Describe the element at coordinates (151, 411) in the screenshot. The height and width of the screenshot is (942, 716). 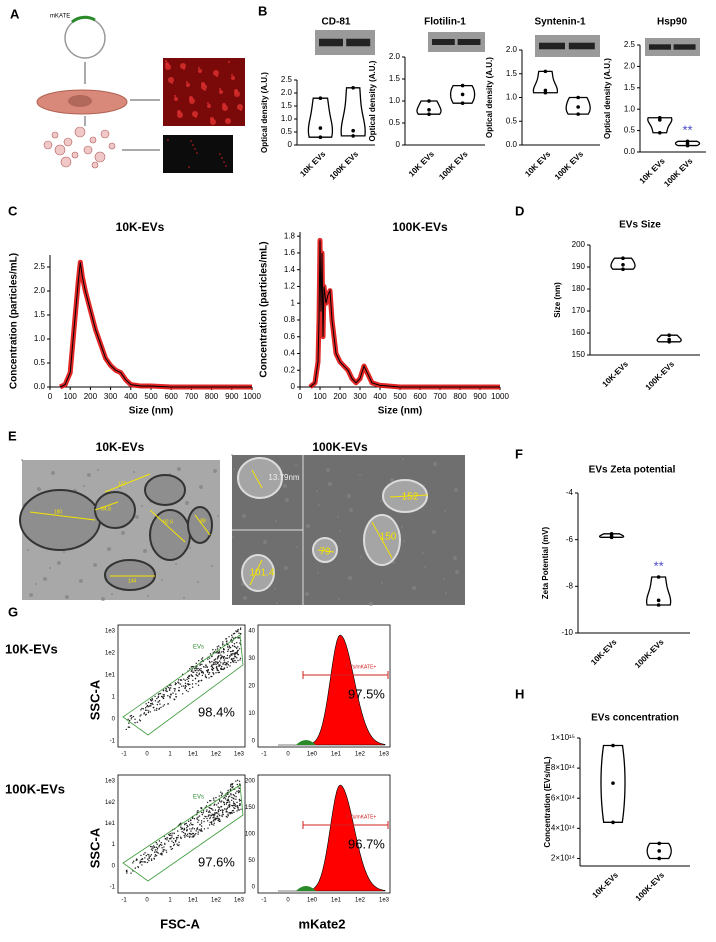
I see `x-axis-label: Size (nm)` at that location.